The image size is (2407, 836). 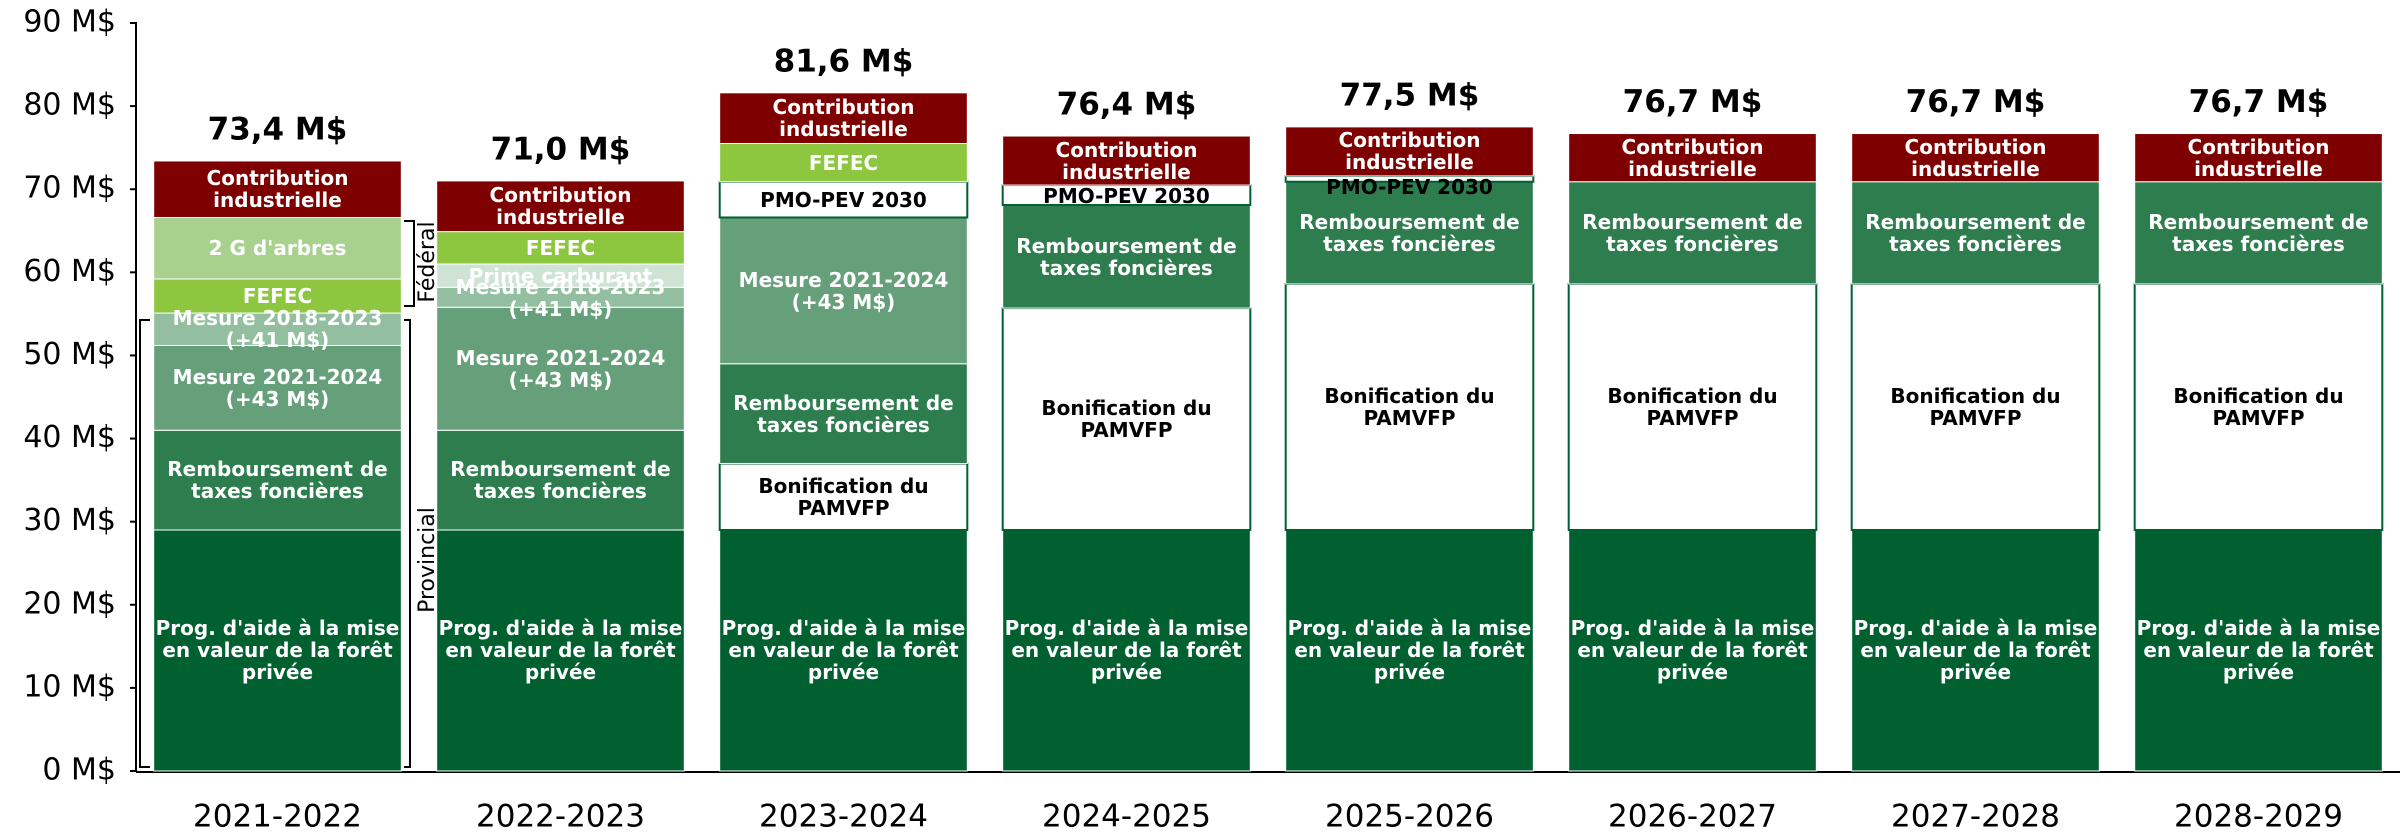 I want to click on total-label: 76,4 M$, so click(x=1127, y=105).